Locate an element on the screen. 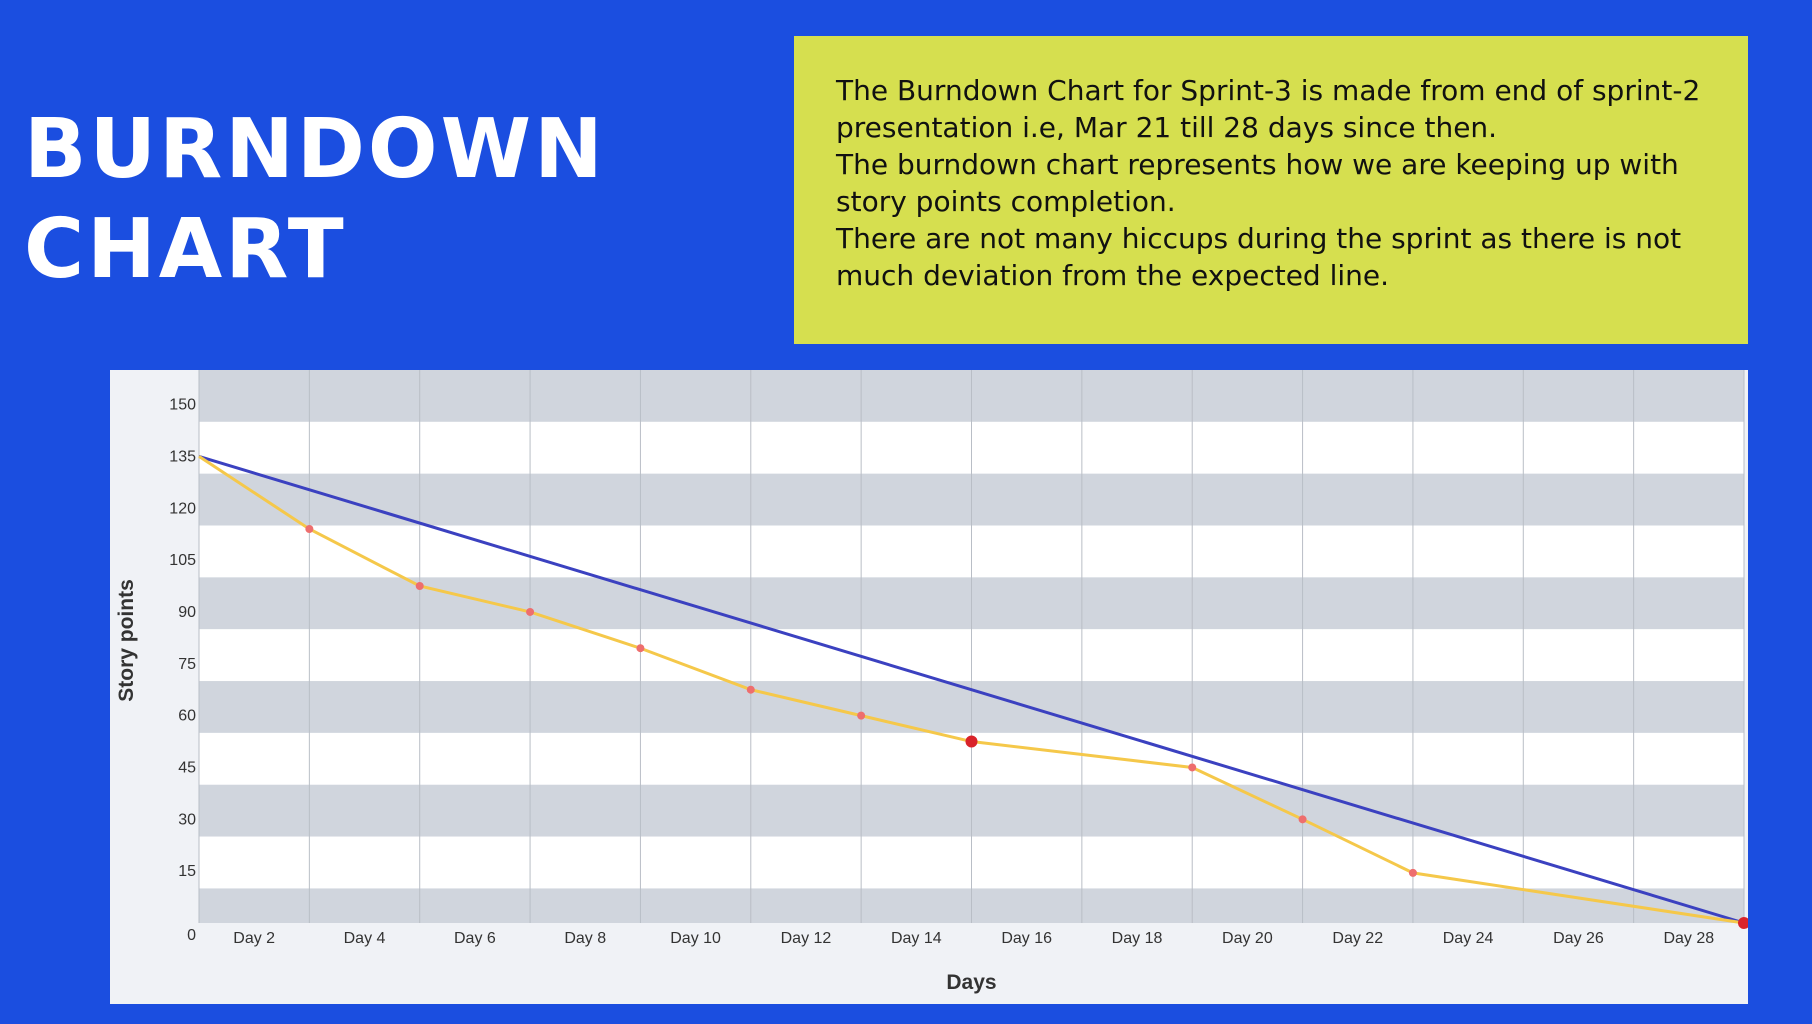  slide-title-line-2: CHART is located at coordinates (185, 249).